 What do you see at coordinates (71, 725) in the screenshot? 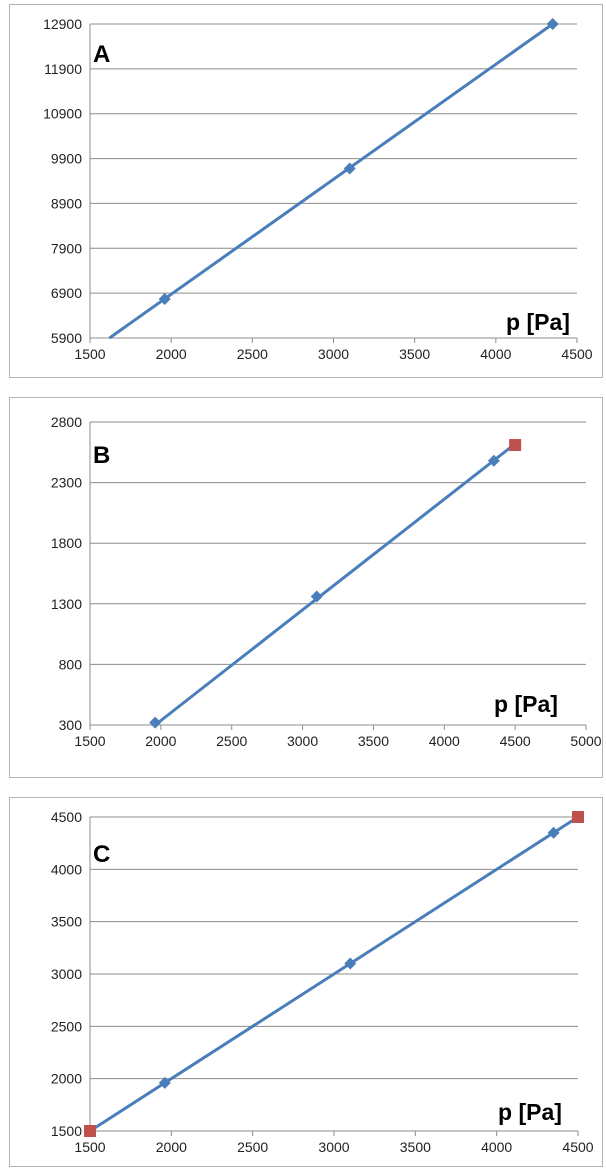
I see `y-tick-label: 300` at bounding box center [71, 725].